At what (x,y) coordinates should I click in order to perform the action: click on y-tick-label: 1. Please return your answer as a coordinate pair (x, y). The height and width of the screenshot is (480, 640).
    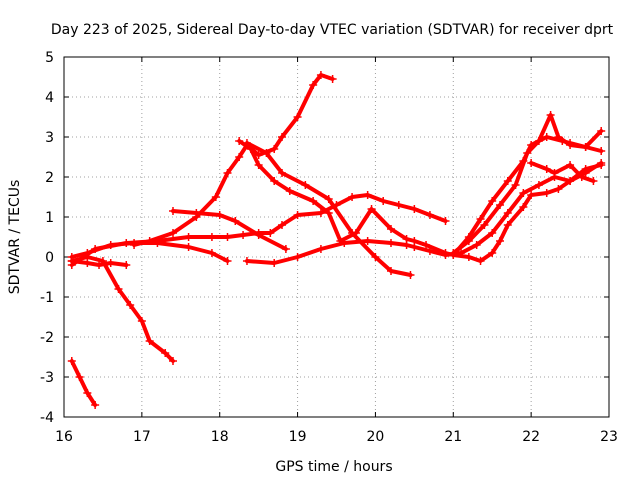
    Looking at the image, I should click on (49, 218).